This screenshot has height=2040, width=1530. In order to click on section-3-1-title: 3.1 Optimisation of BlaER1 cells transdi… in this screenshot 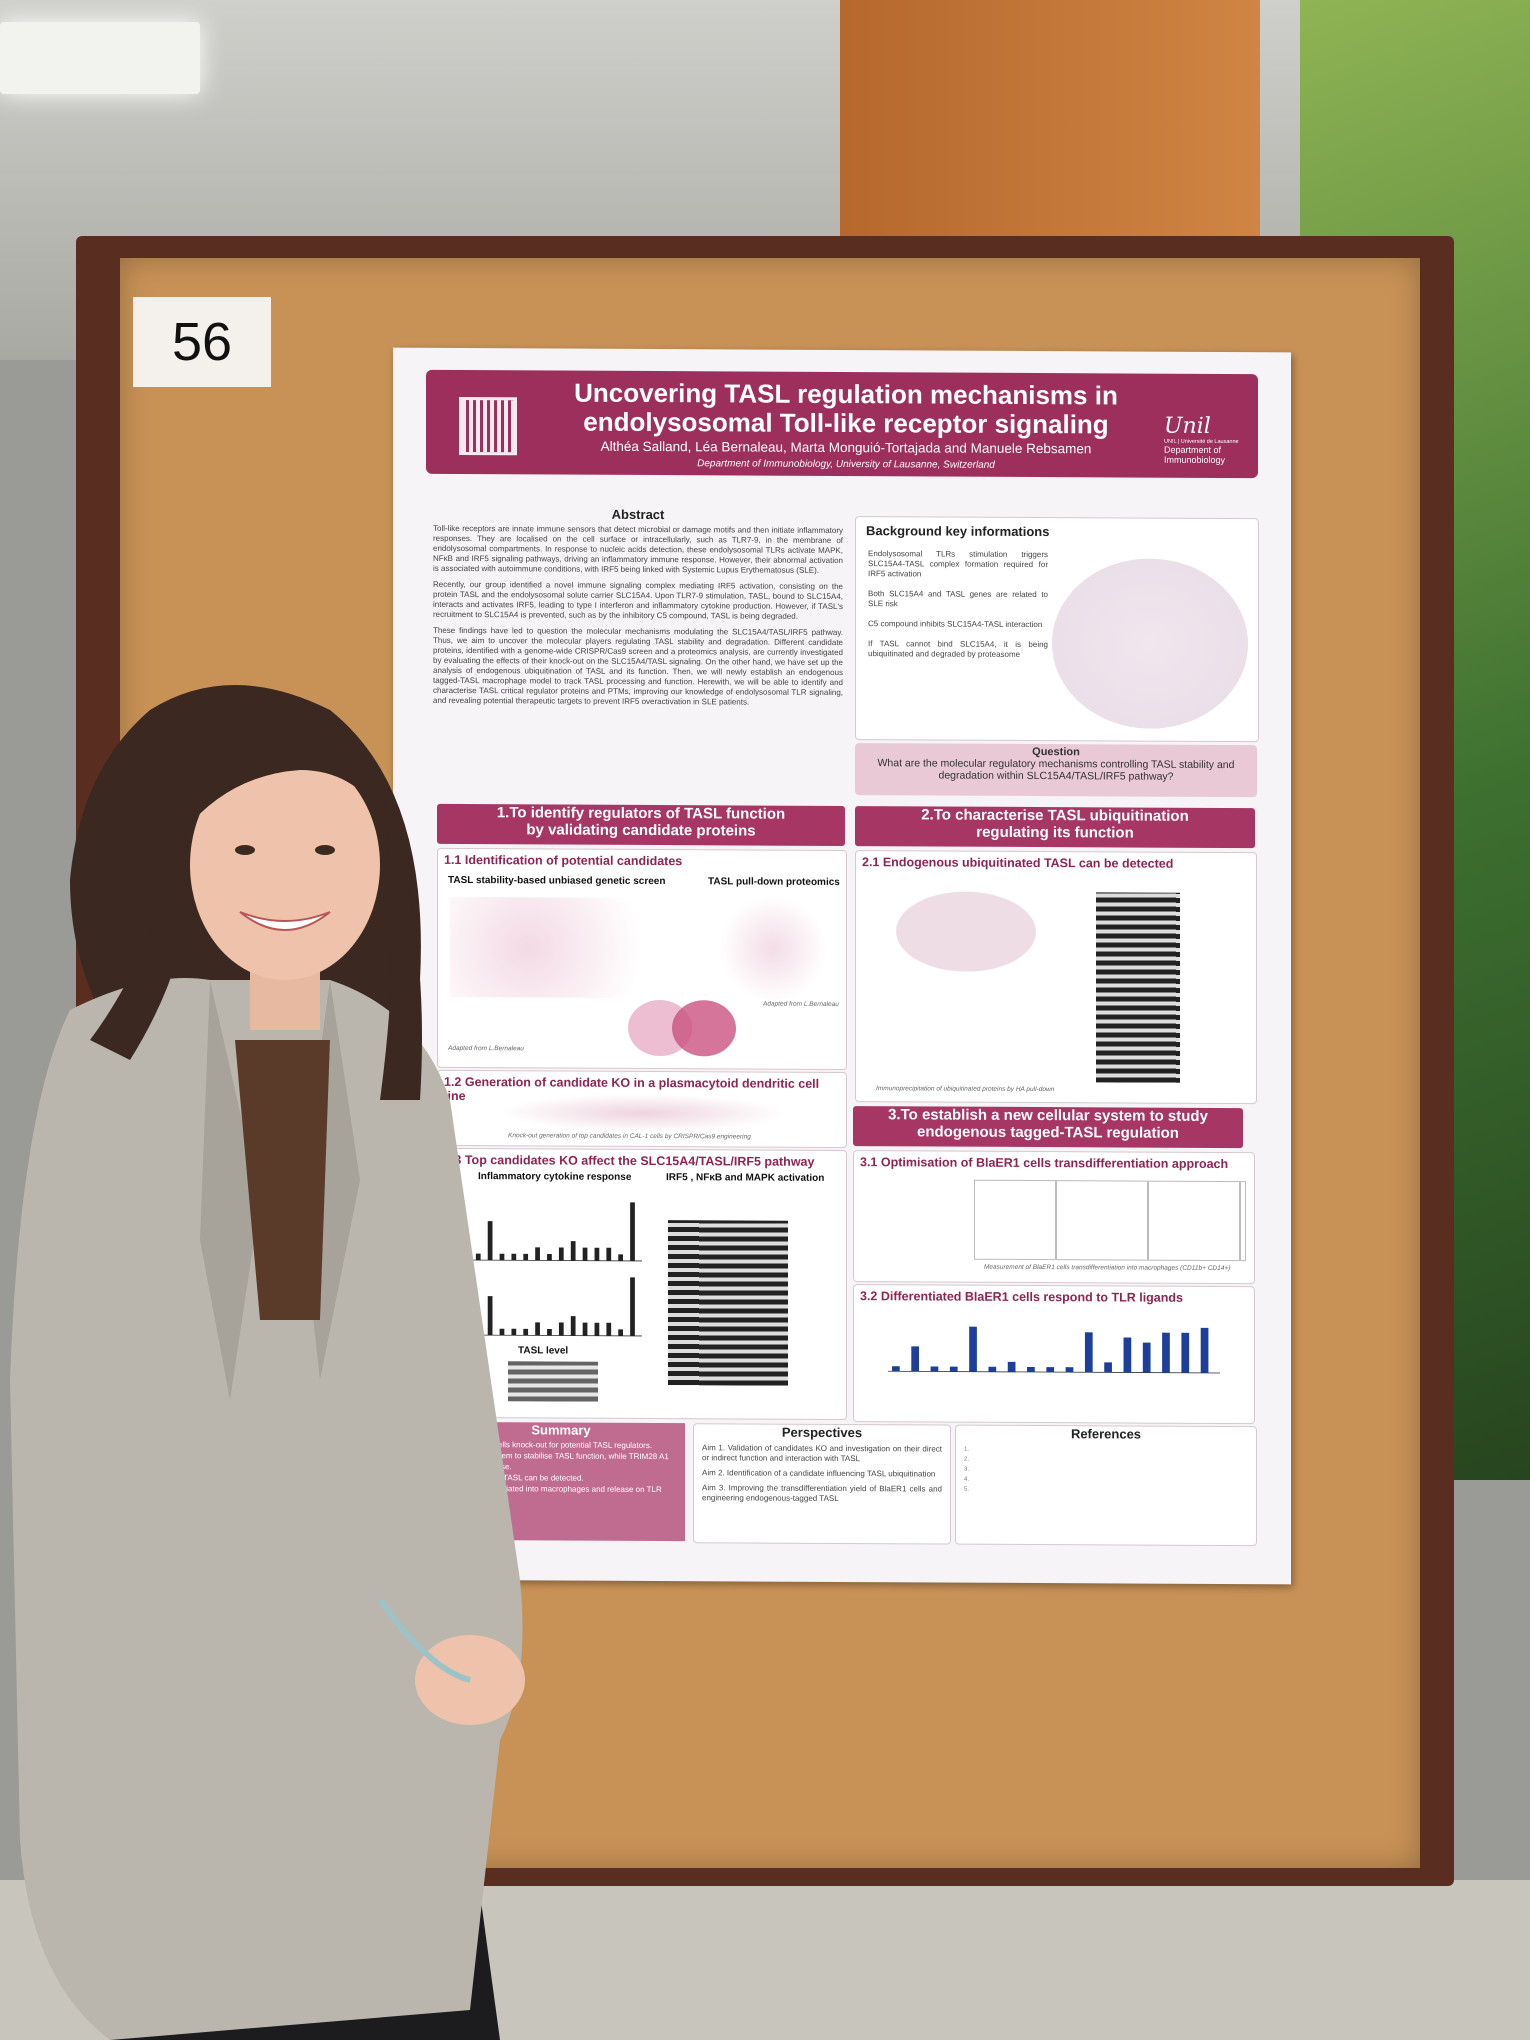, I will do `click(1044, 1163)`.